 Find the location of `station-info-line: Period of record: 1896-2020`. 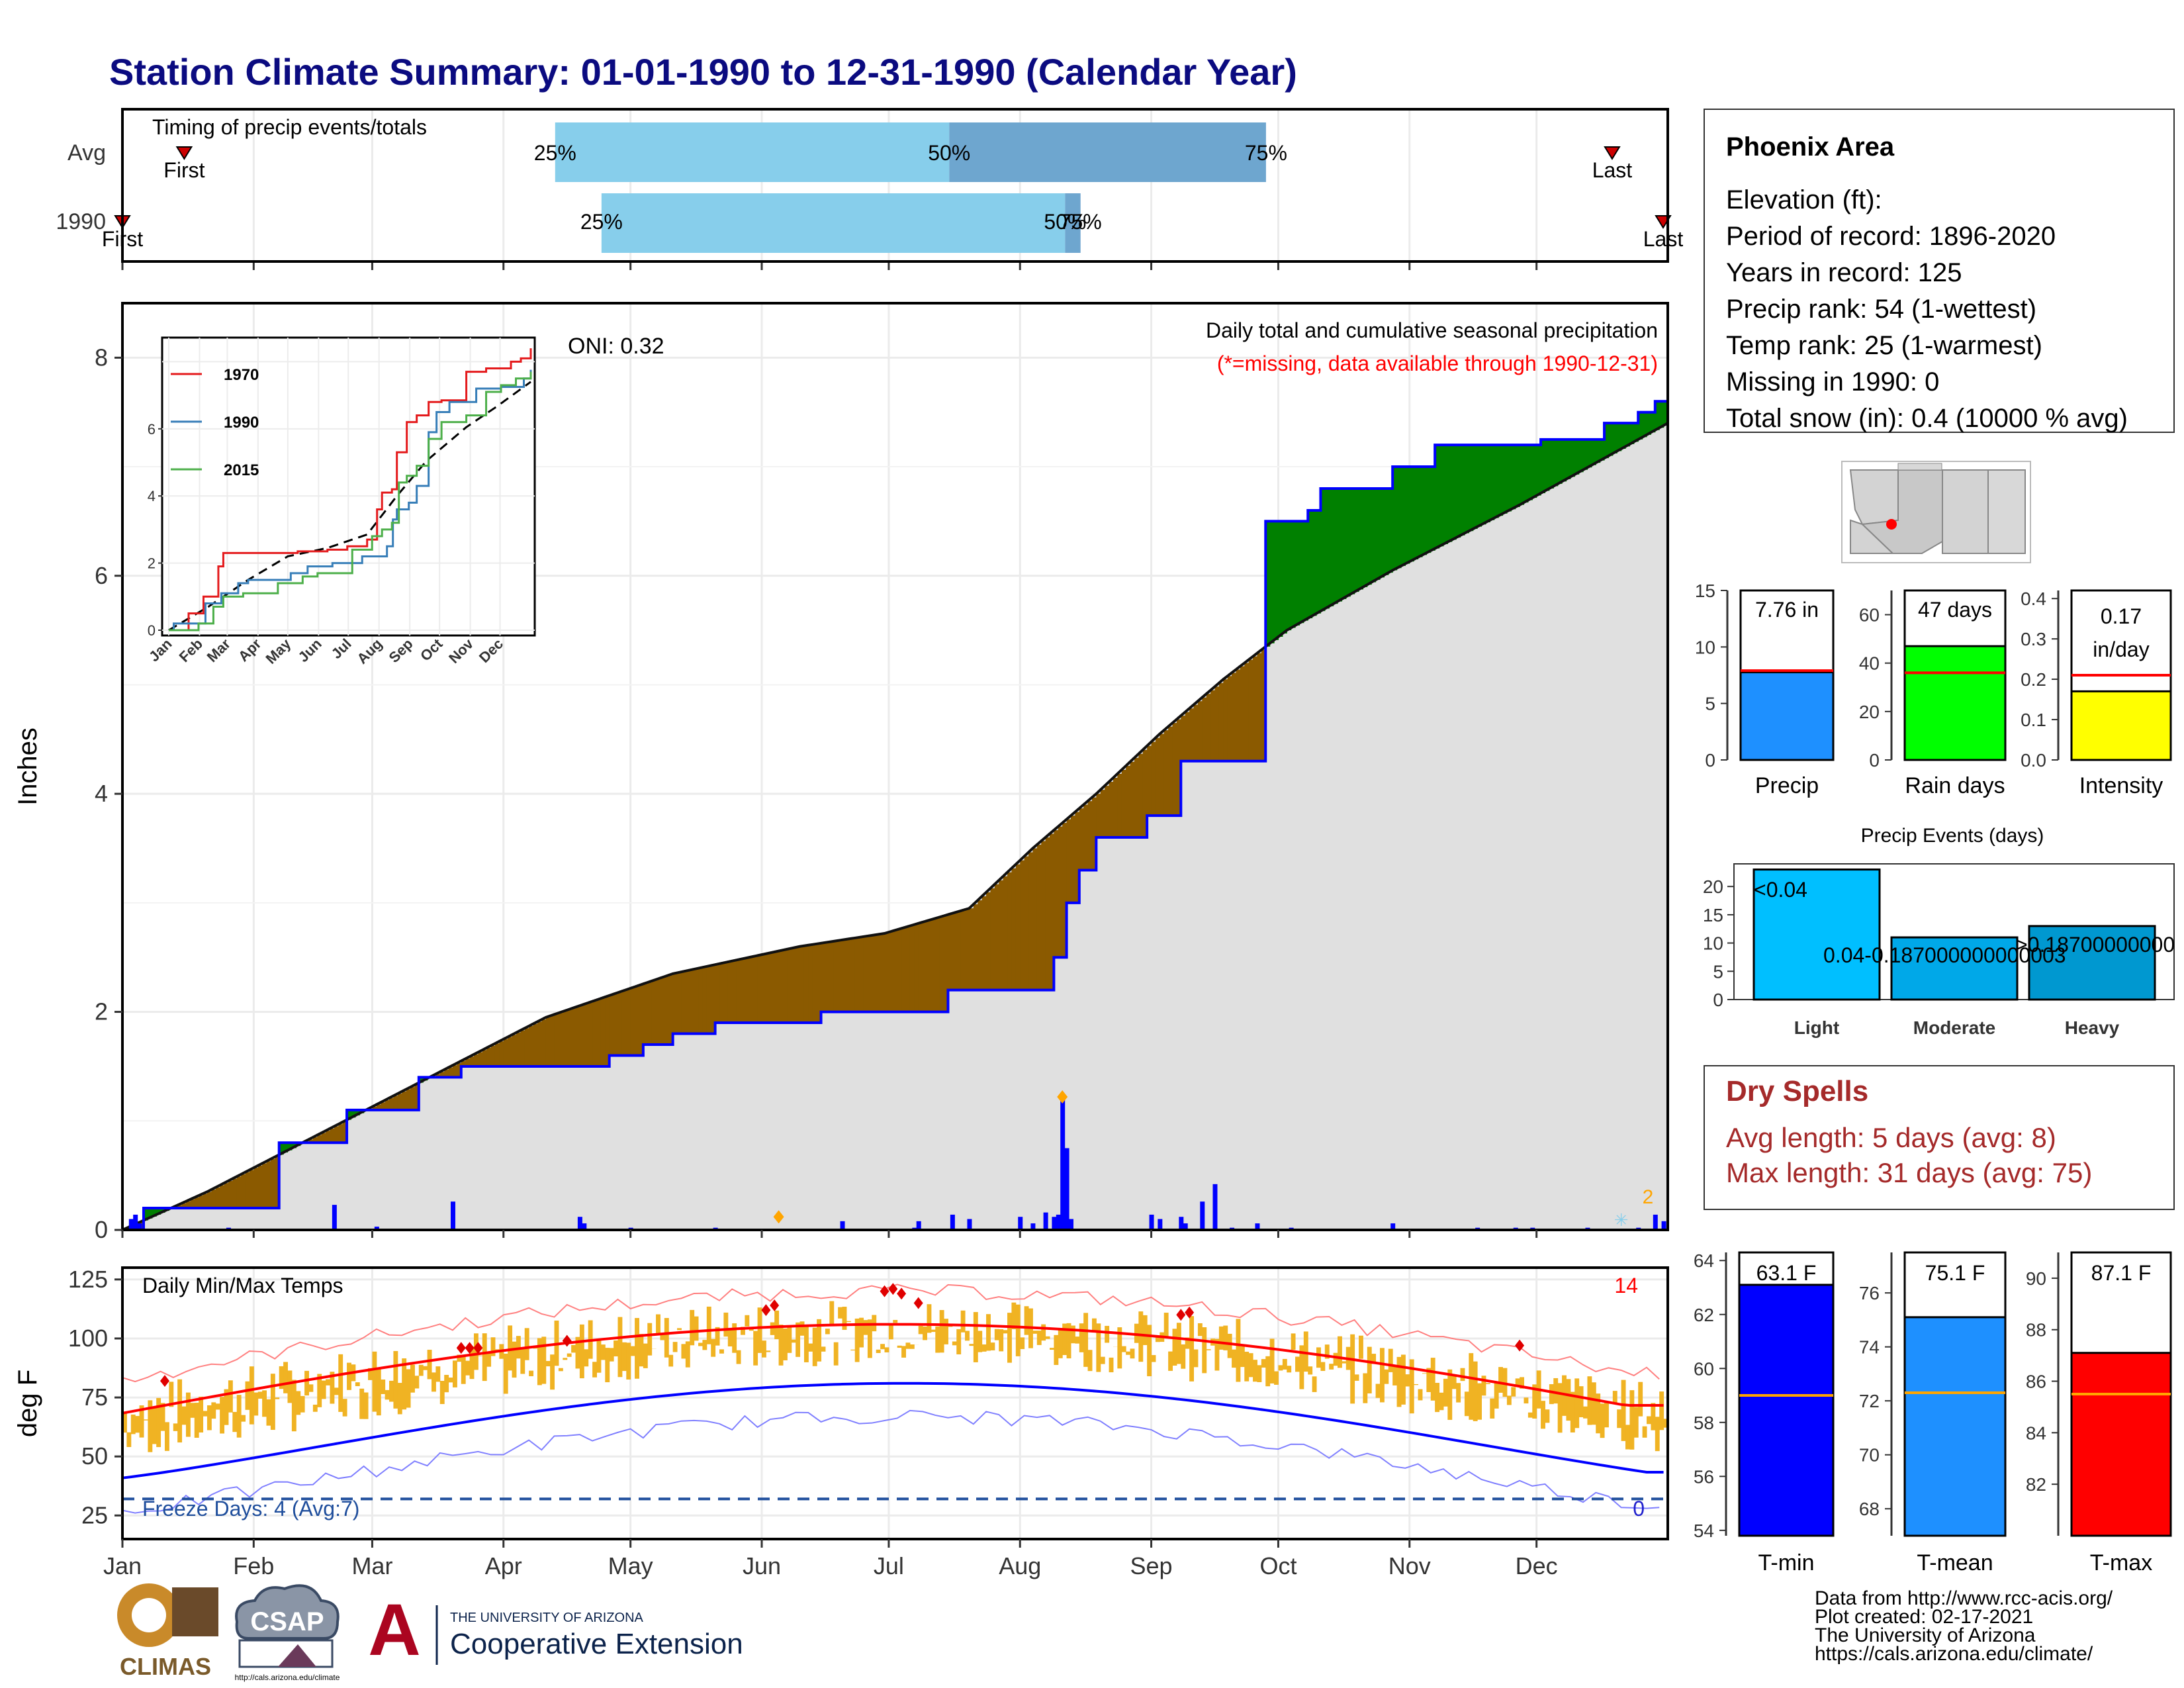

station-info-line: Period of record: 1896-2020 is located at coordinates (1891, 236).